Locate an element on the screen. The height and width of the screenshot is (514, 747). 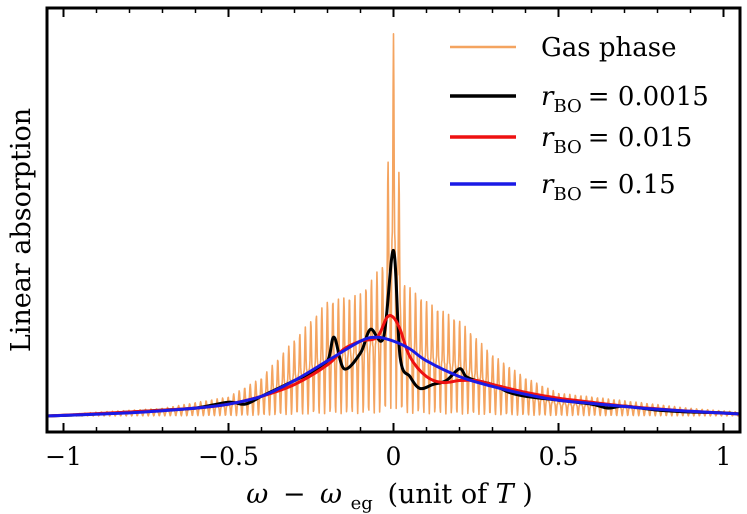
legend: Gas phase rBO = 0.0015 rBO = 0.015 rBO = 0.15 is located at coordinates (579, 119).